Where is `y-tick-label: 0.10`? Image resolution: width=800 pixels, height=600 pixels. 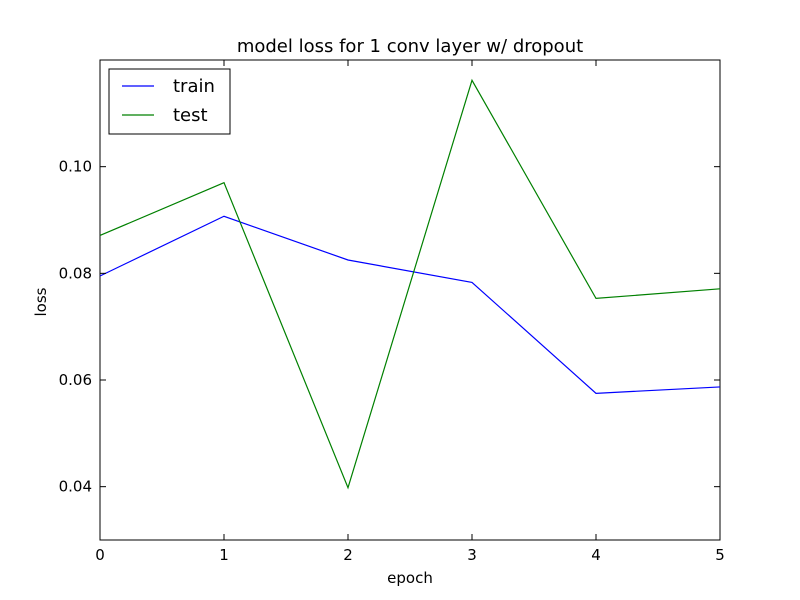 y-tick-label: 0.10 is located at coordinates (75, 167).